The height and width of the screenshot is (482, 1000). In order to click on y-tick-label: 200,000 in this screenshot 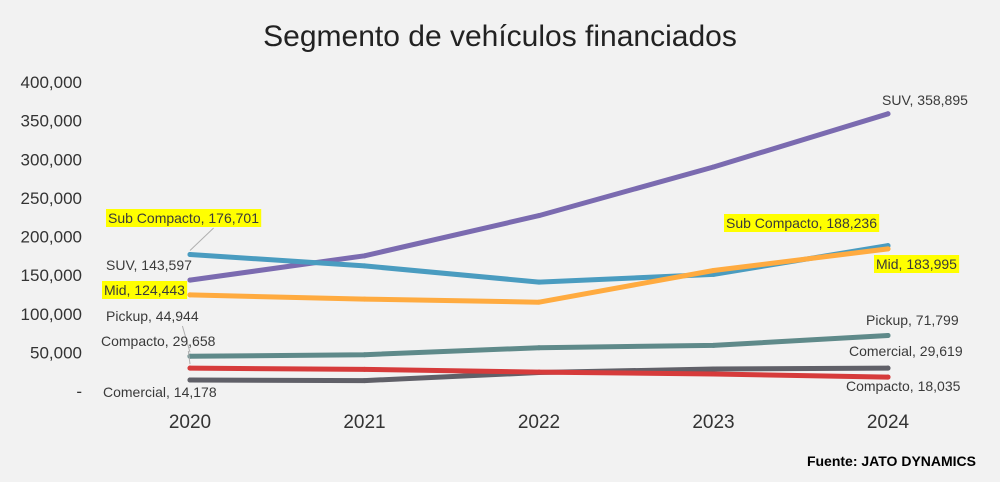, I will do `click(51, 237)`.